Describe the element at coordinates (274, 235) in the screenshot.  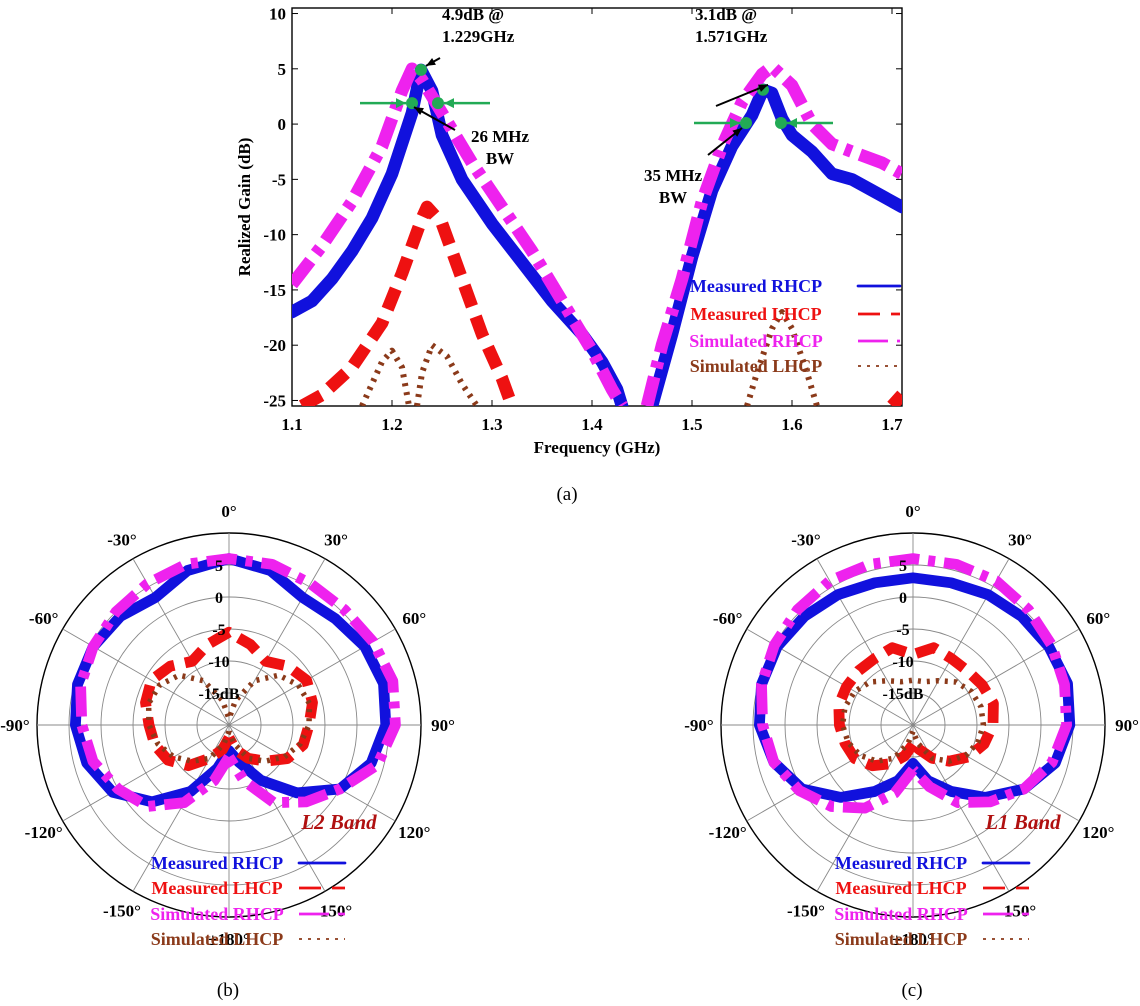
I see `y-tick-label: -10` at that location.